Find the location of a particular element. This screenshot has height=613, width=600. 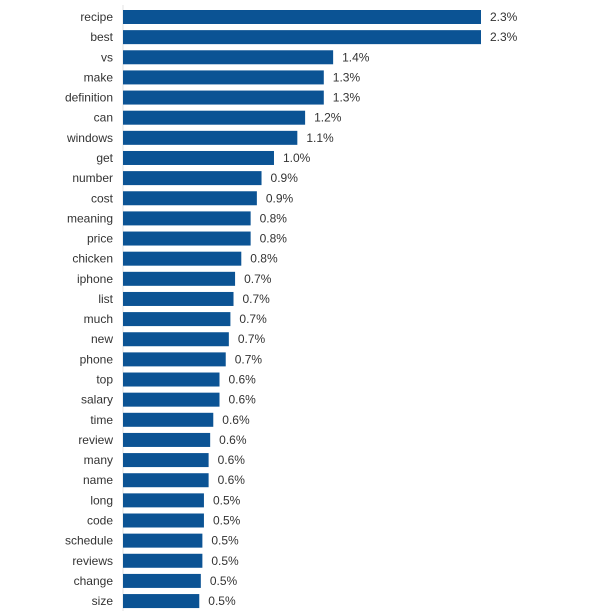

bar-salary is located at coordinates (171, 399).